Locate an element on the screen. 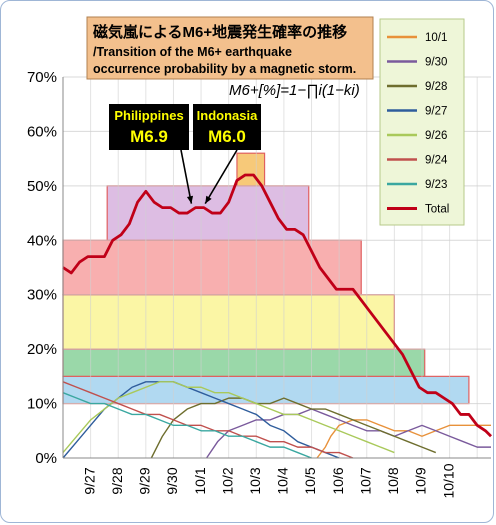 This screenshot has height=525, width=496. chart-title-en-1: /Transition of the M6+ earthquake is located at coordinates (192, 52).